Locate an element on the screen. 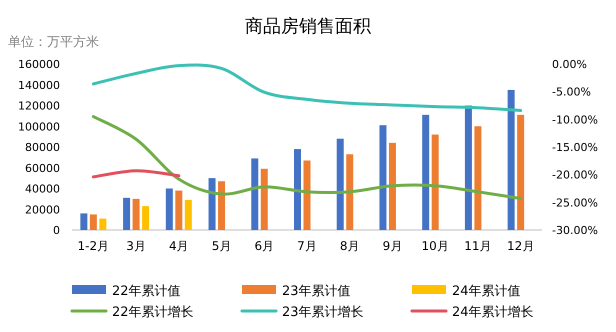 Image resolution: width=616 pixels, height=332 pixels. legend-label: 22年累计值 is located at coordinates (146, 291).